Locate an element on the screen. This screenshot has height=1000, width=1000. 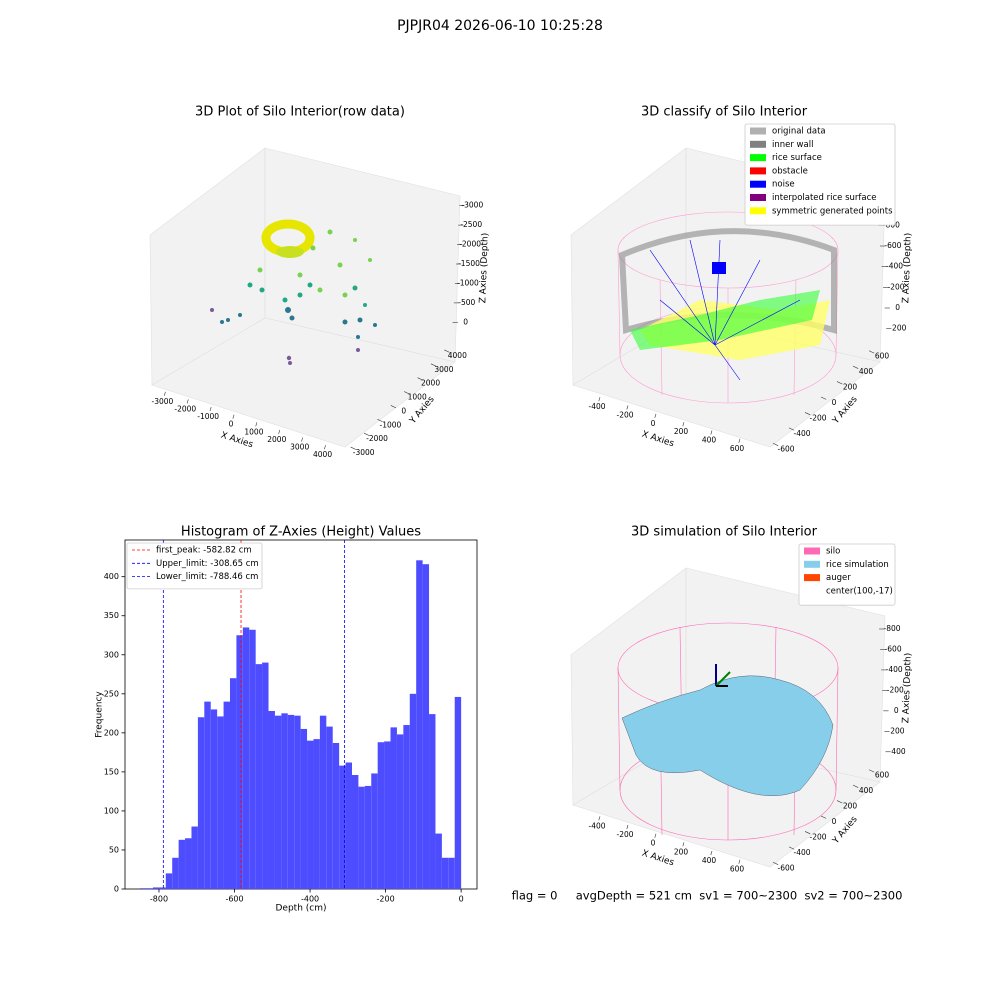
z-tick-label: -600 is located at coordinates (892, 245).